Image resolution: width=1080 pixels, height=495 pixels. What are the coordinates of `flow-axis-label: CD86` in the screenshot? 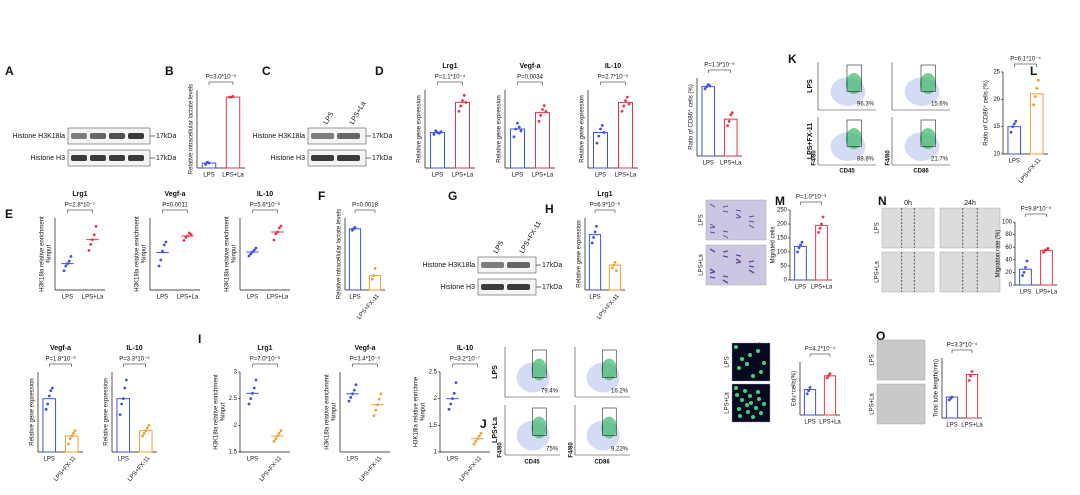 It's located at (602, 463).